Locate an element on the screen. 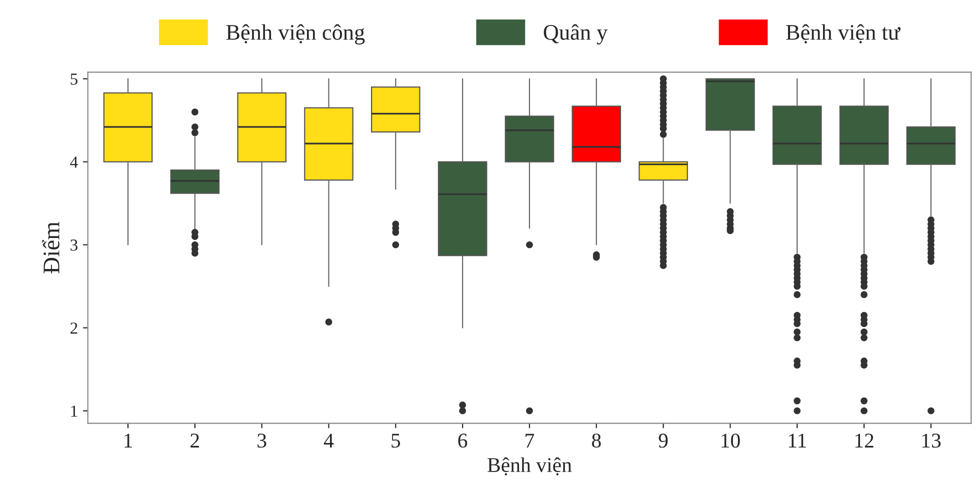  y-tick-label: 1 is located at coordinates (74, 411).